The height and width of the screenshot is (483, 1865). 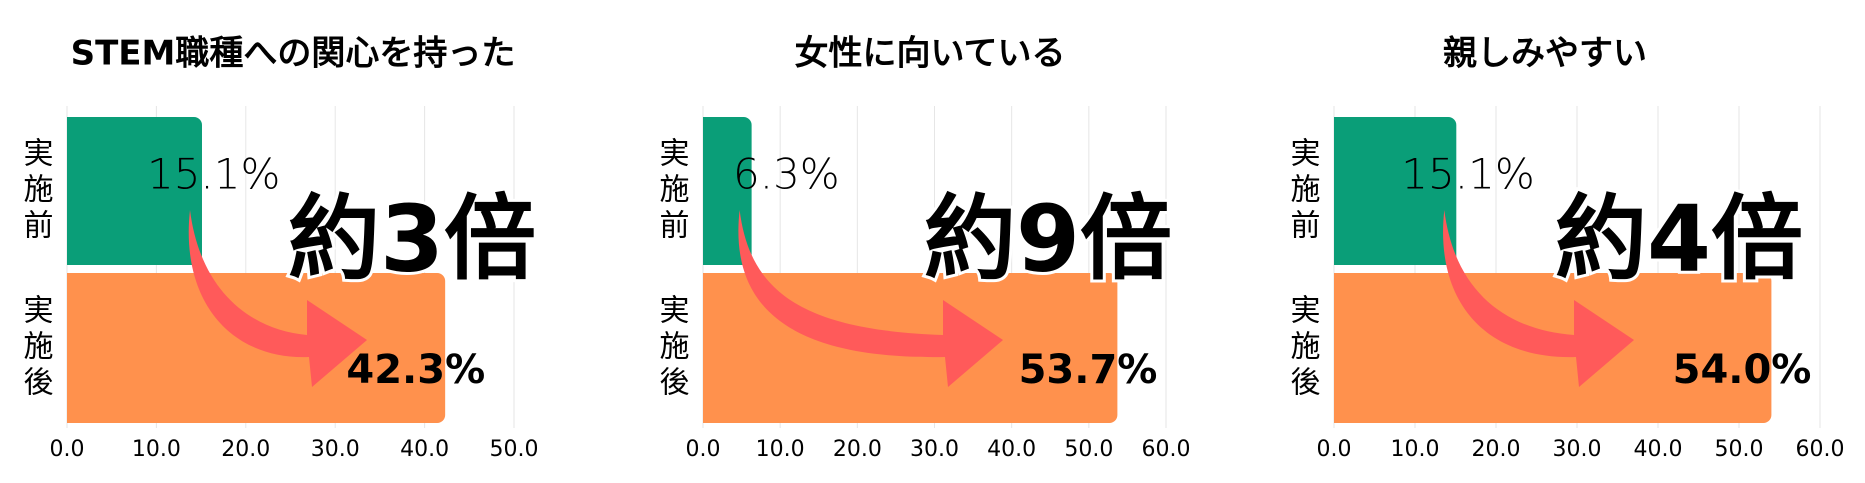 What do you see at coordinates (293, 54) in the screenshot?
I see `chart-title: STEM職種への関心を持った` at bounding box center [293, 54].